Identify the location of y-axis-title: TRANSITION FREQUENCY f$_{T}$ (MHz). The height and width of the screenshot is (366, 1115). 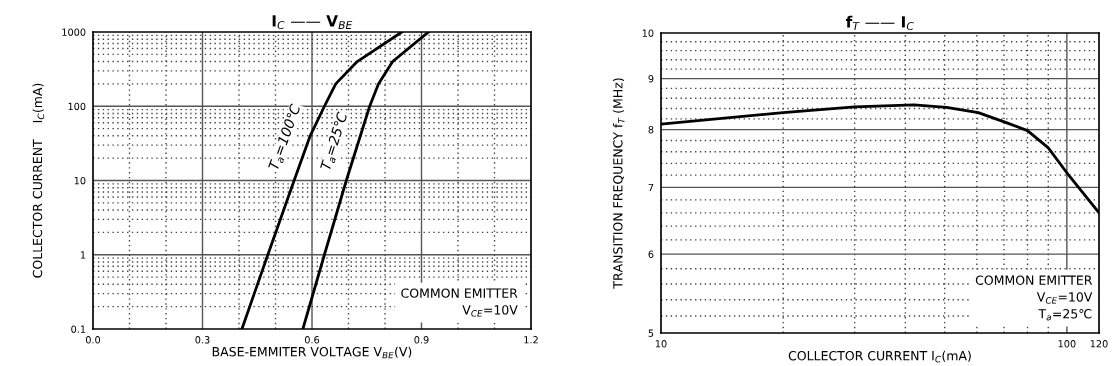
(618, 183).